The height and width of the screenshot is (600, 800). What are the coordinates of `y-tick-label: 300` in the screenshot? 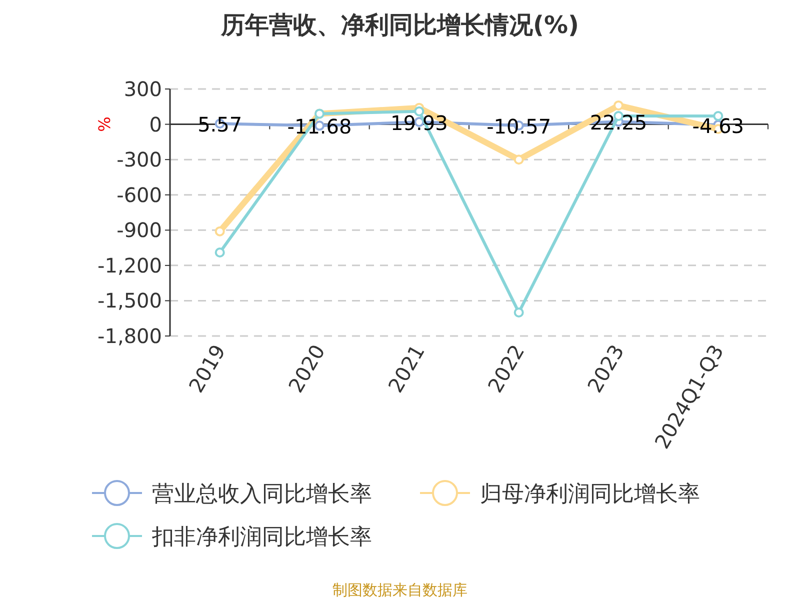 It's located at (143, 89).